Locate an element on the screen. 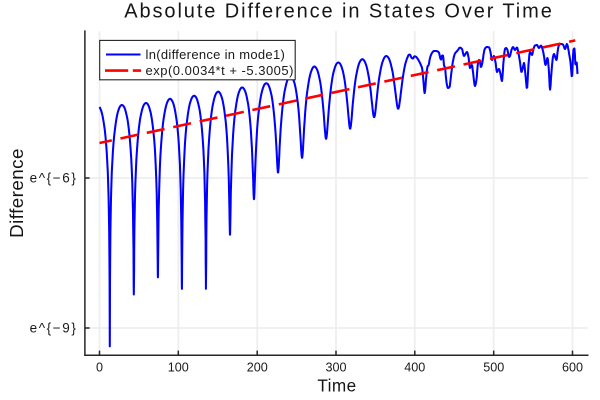  svg-text: 200 is located at coordinates (257, 367).